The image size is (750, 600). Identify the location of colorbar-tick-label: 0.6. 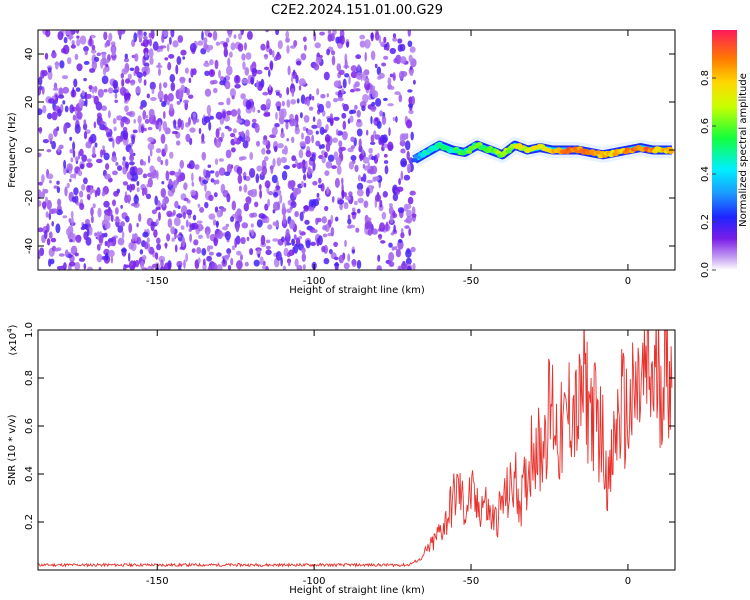
(705, 126).